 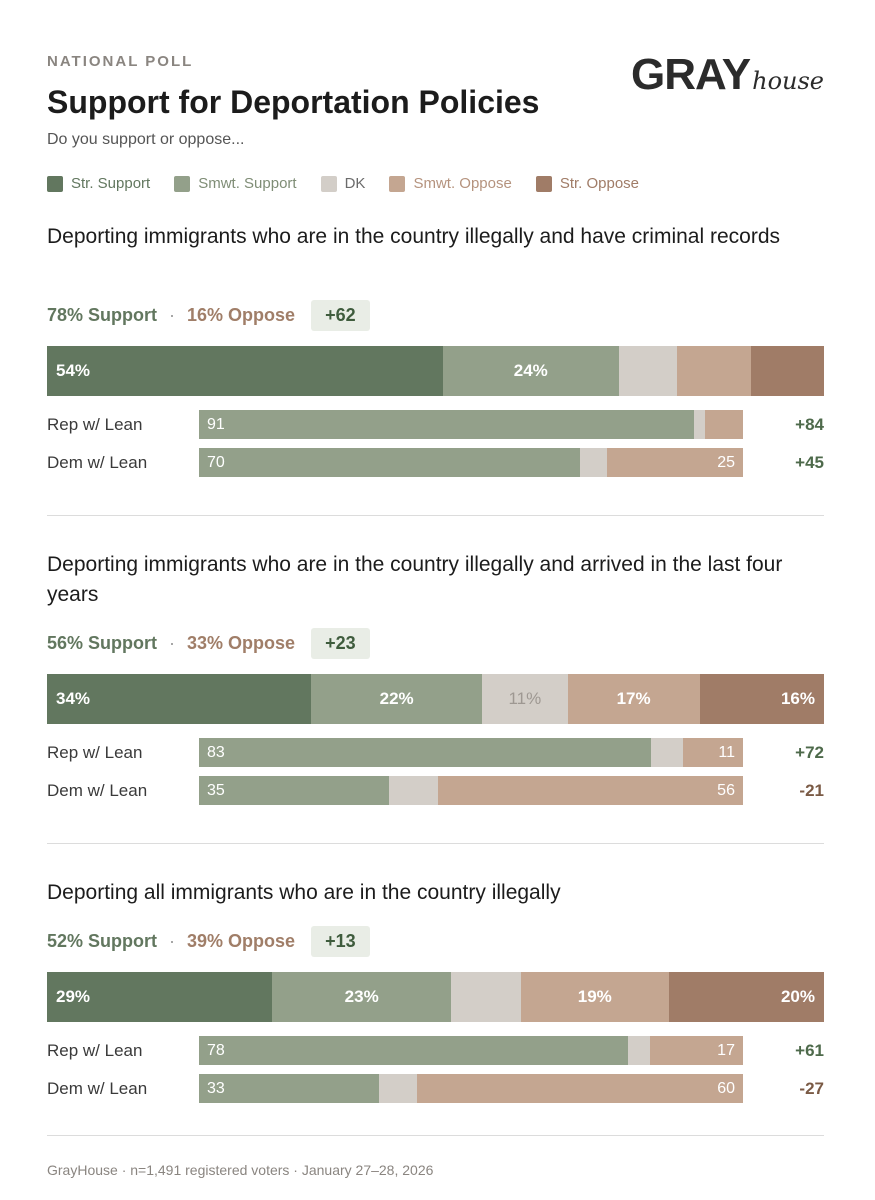 I want to click on bar-segment-smwt-oppose, so click(x=714, y=371).